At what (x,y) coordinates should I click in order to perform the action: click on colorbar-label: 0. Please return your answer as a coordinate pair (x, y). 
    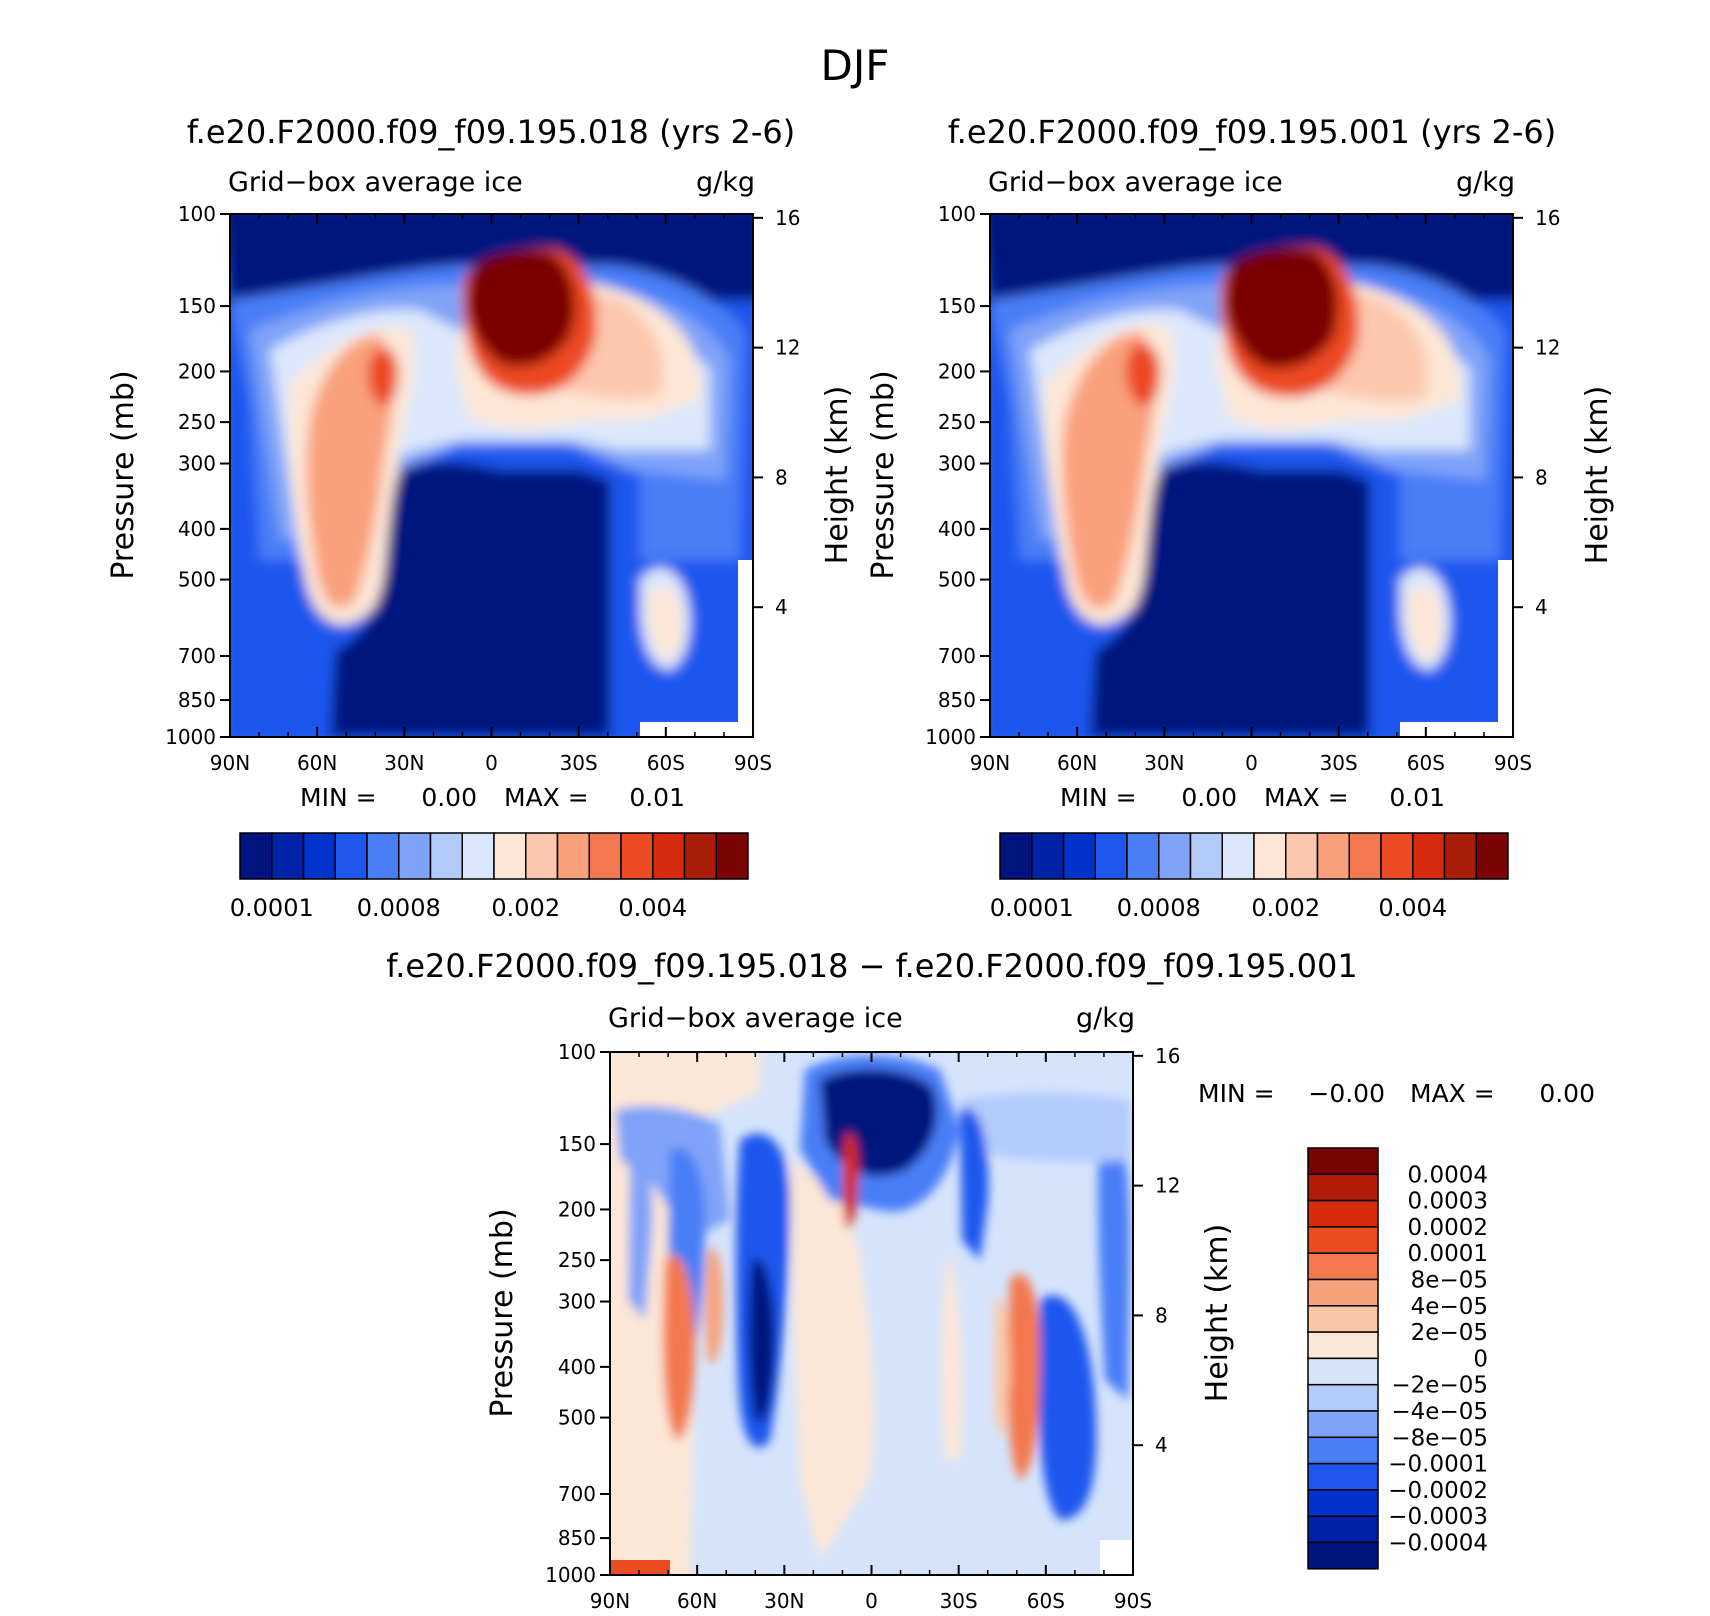
    Looking at the image, I should click on (1480, 1359).